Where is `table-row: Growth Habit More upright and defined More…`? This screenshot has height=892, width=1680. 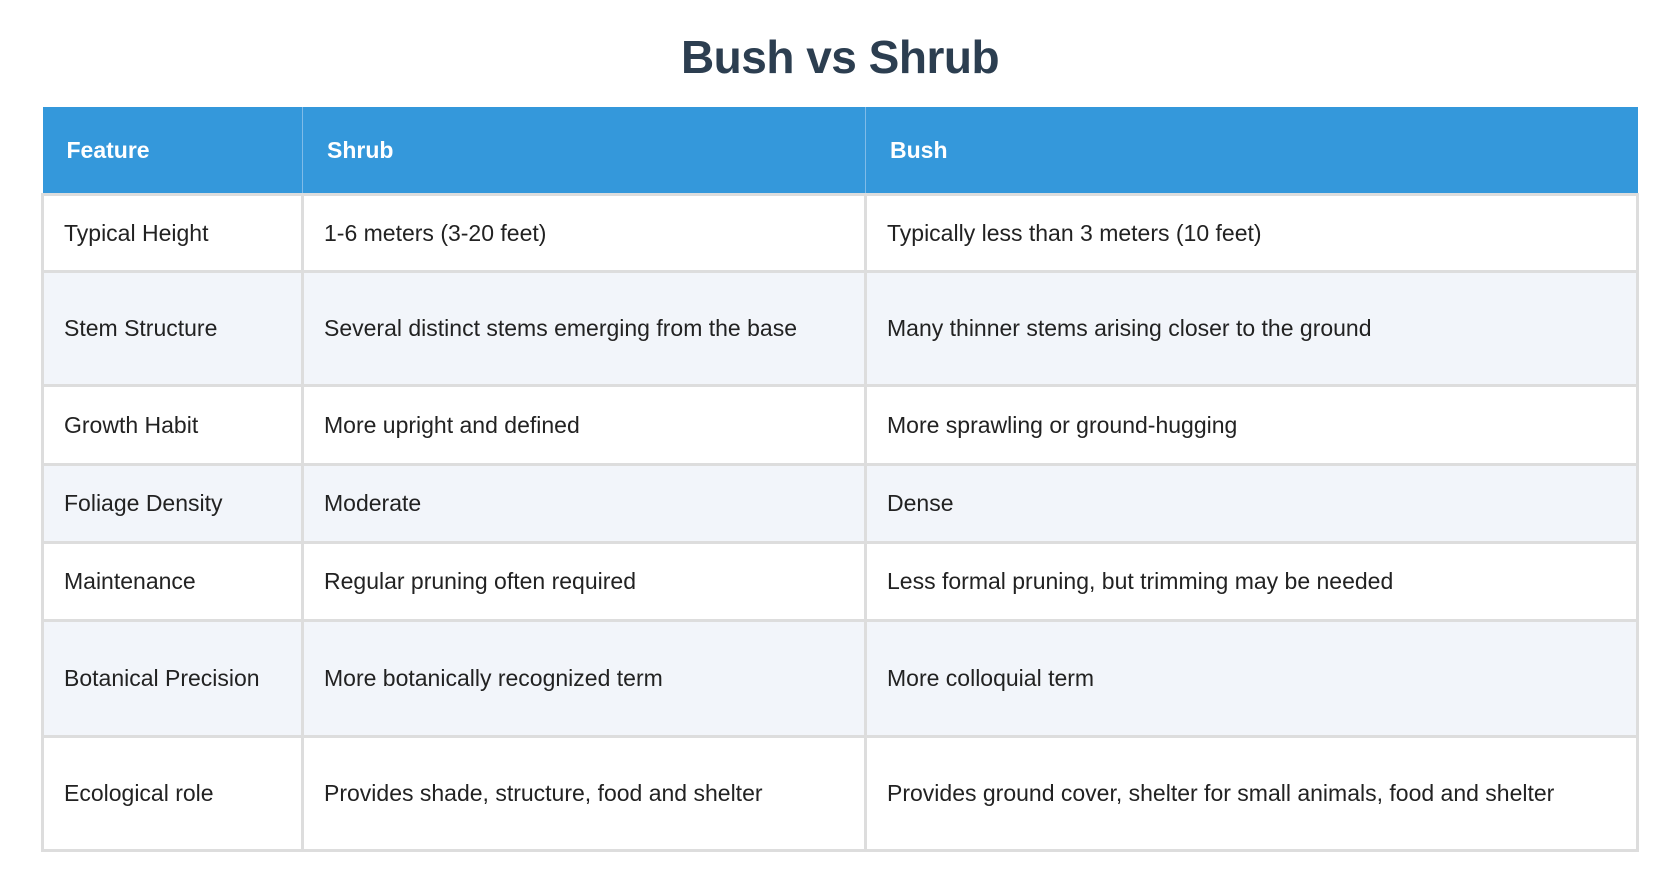
table-row: Growth Habit More upright and defined More… is located at coordinates (840, 425).